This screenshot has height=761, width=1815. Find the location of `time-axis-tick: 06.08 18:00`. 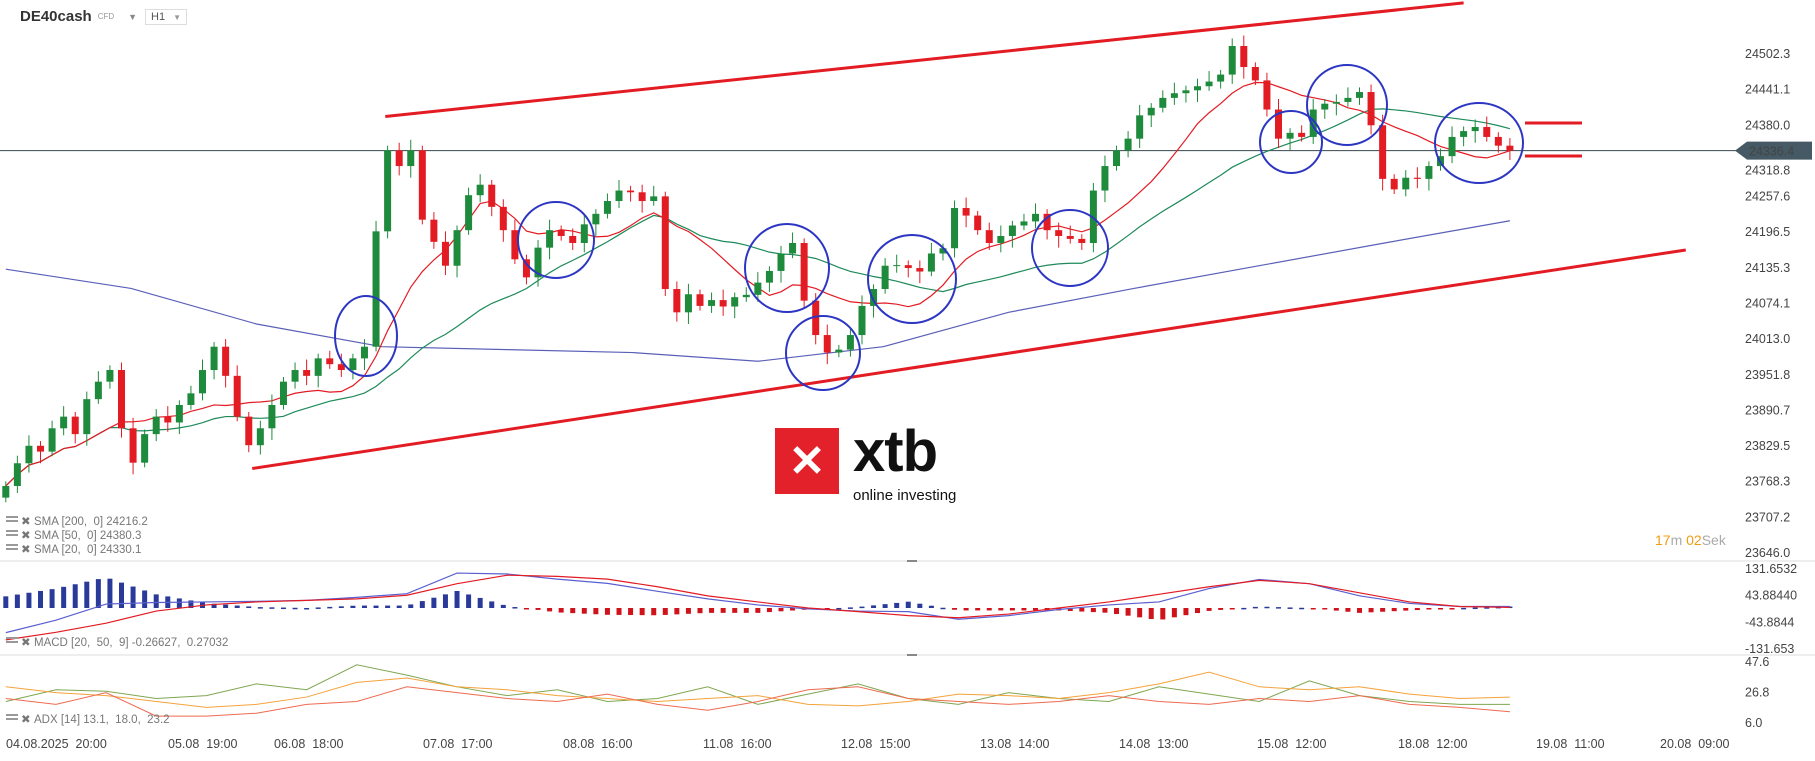

time-axis-tick: 06.08 18:00 is located at coordinates (309, 744).